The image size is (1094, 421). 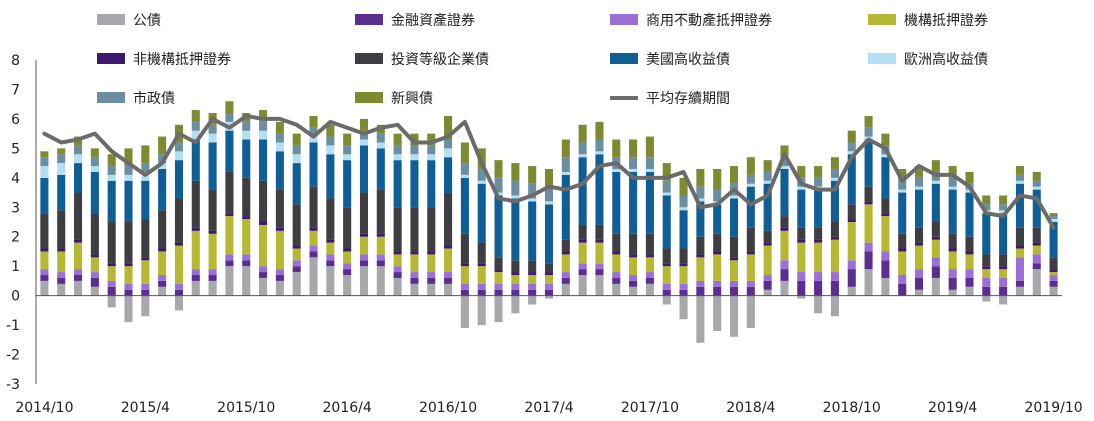 I want to click on legend-label: 商用不動產抵押證券, so click(x=709, y=20).